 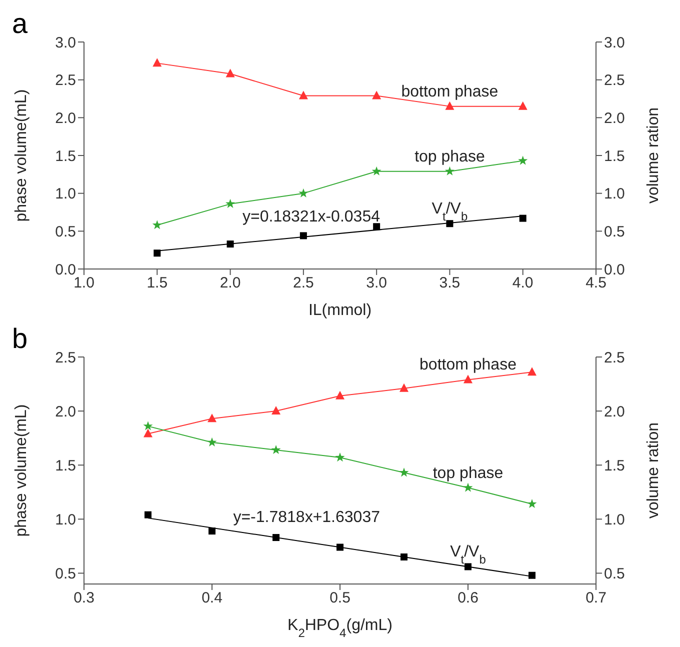 I want to click on y-tick-label: 0.0, so click(x=65, y=269).